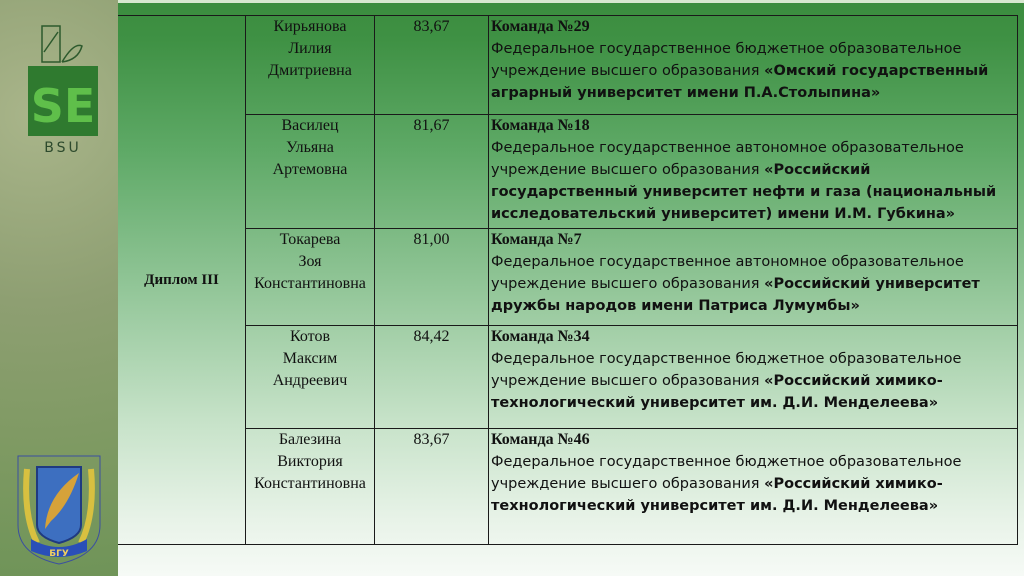 This screenshot has width=1024, height=576. What do you see at coordinates (540, 125) in the screenshot?
I see `team-number: Команда №18` at bounding box center [540, 125].